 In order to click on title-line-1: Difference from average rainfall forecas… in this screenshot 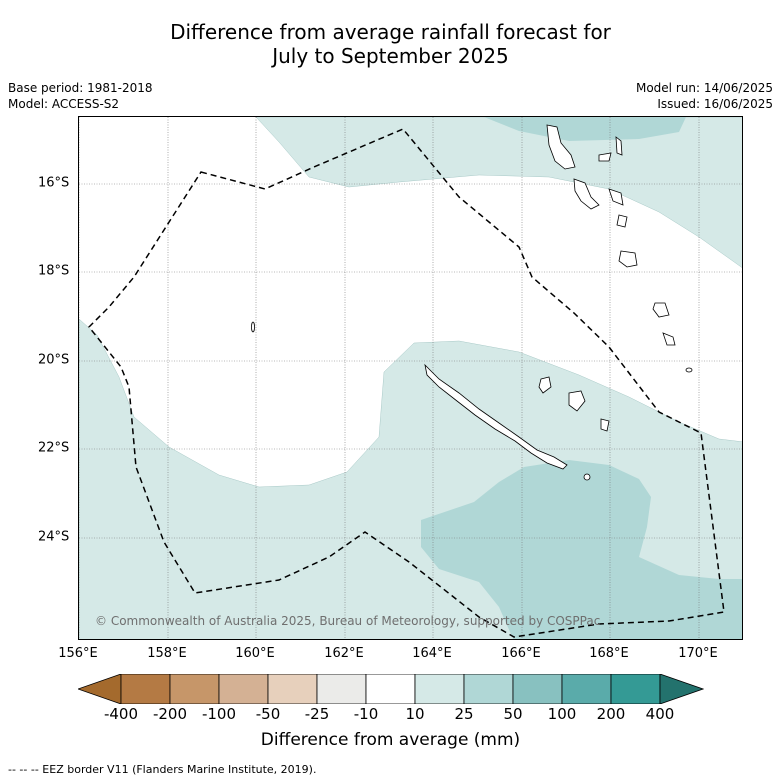, I will do `click(390, 32)`.